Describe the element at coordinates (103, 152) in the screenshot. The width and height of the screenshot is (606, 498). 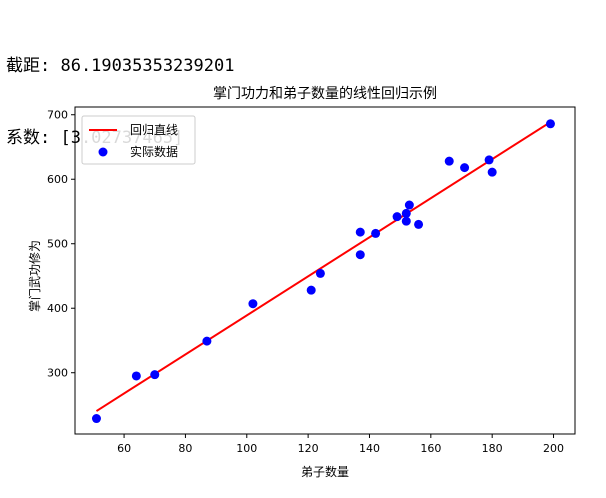
I see `legend-marker-swatch` at that location.